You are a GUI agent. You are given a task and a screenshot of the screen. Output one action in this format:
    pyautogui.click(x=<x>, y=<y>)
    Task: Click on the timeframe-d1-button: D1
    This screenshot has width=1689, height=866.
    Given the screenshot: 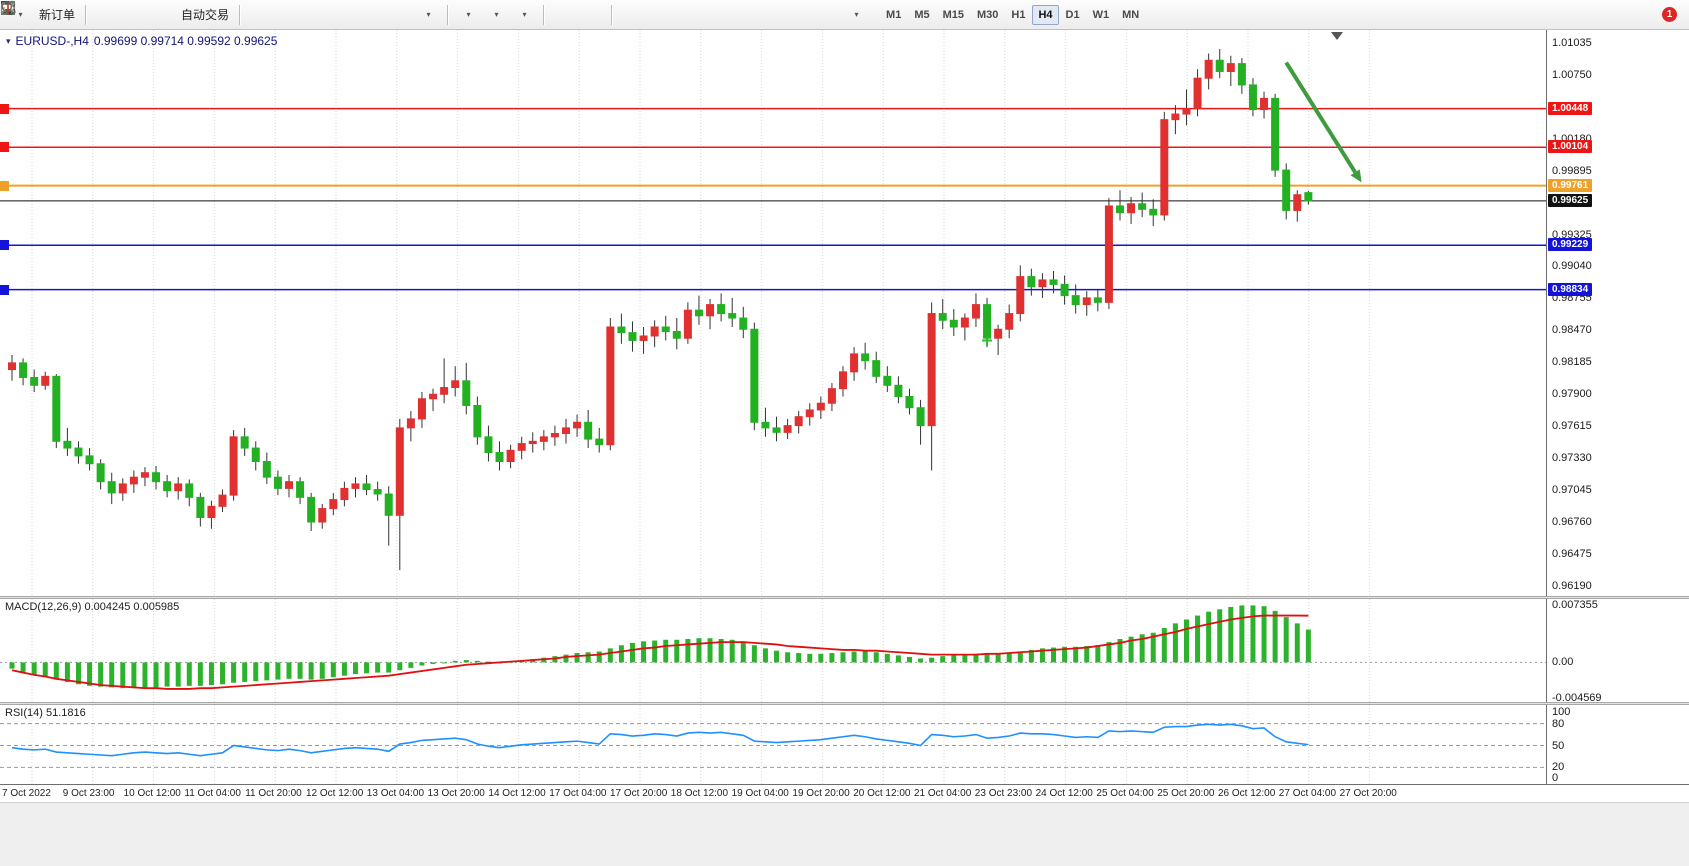 What is the action you would take?
    pyautogui.click(x=1072, y=14)
    